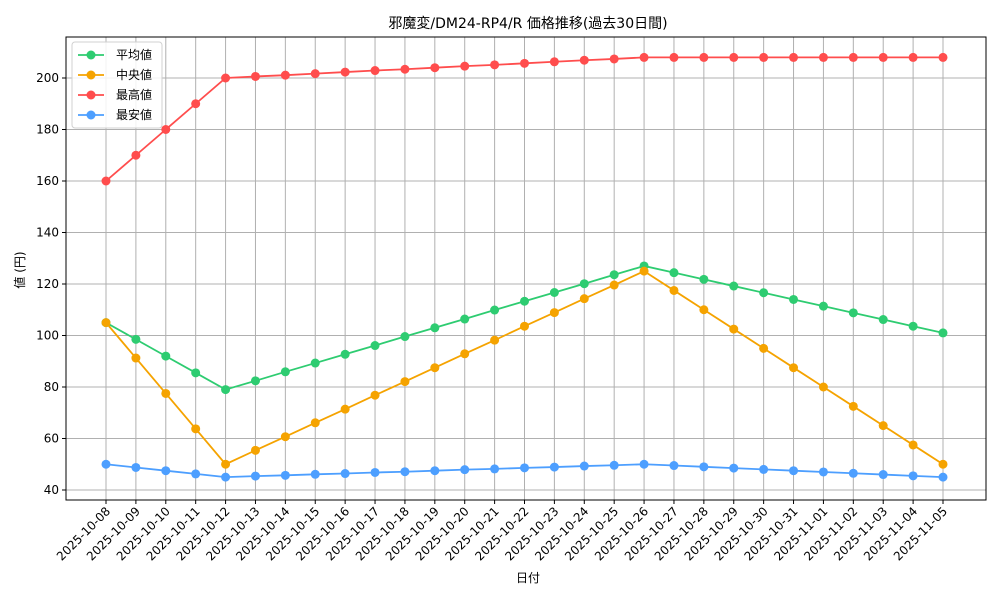  Describe the element at coordinates (47, 78) in the screenshot. I see `y-tick-label: 200` at that location.